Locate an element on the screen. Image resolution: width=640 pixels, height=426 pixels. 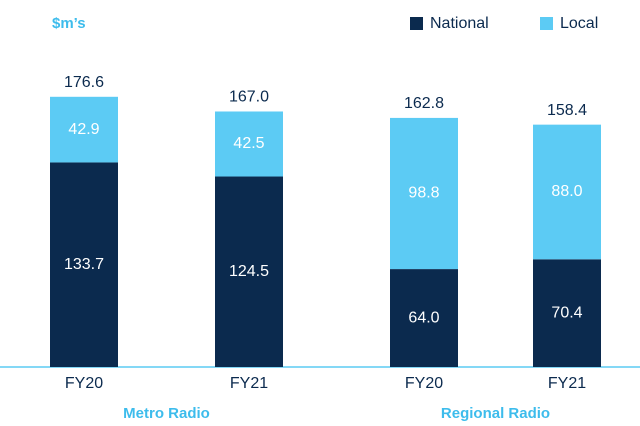
value-label: 64.0 is located at coordinates (423, 317).